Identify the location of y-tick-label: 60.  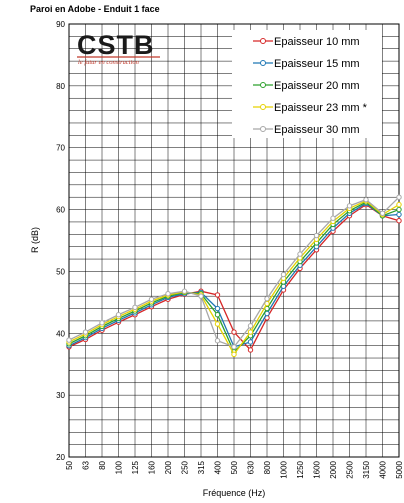
(60, 210).